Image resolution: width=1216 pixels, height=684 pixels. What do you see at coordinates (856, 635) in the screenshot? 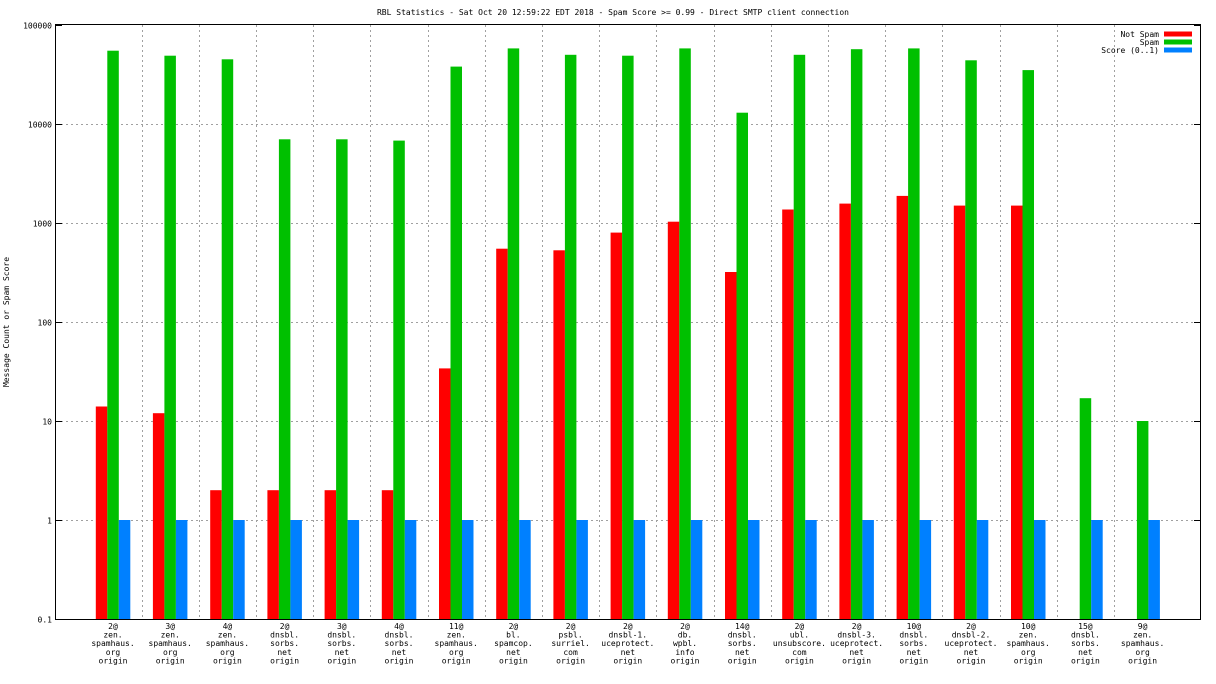
I see `x-tick-label: dnsbl-3.` at bounding box center [856, 635].